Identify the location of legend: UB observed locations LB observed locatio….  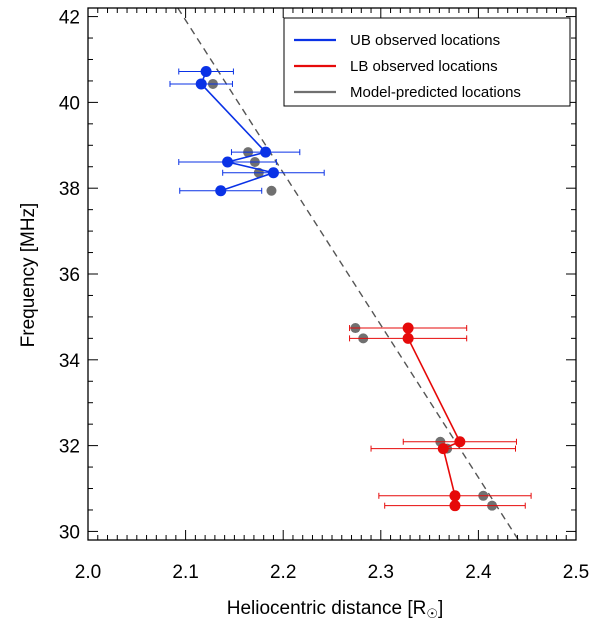
(427, 62).